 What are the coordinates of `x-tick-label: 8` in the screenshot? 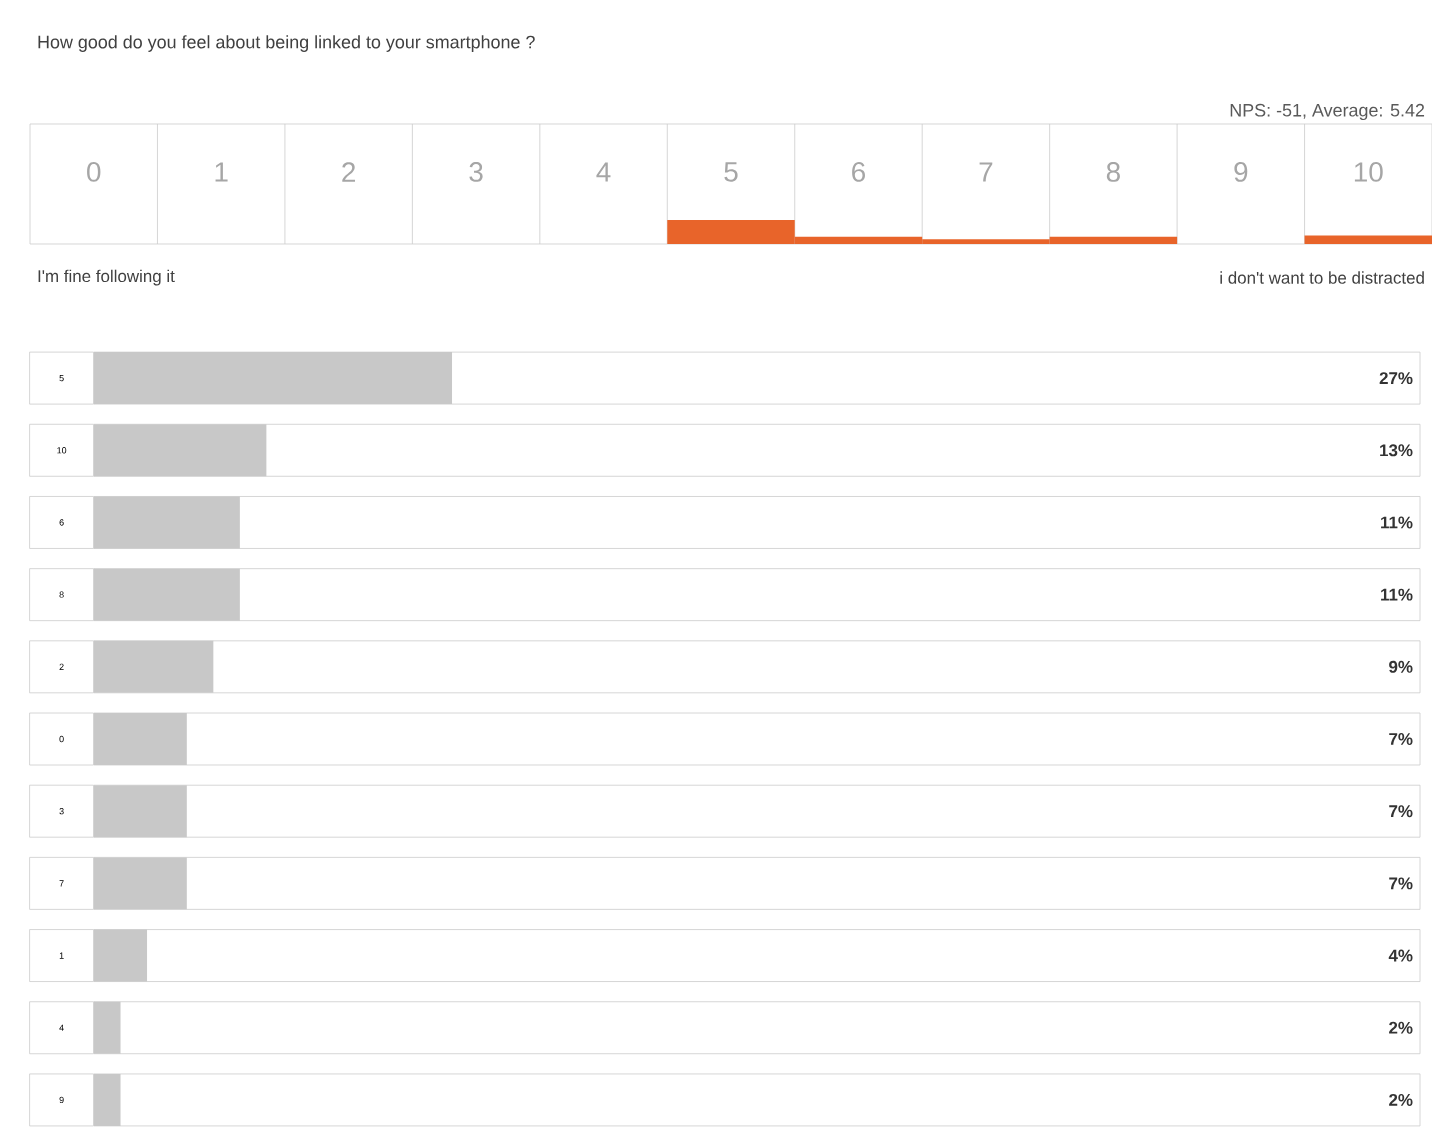 It's located at (1113, 172).